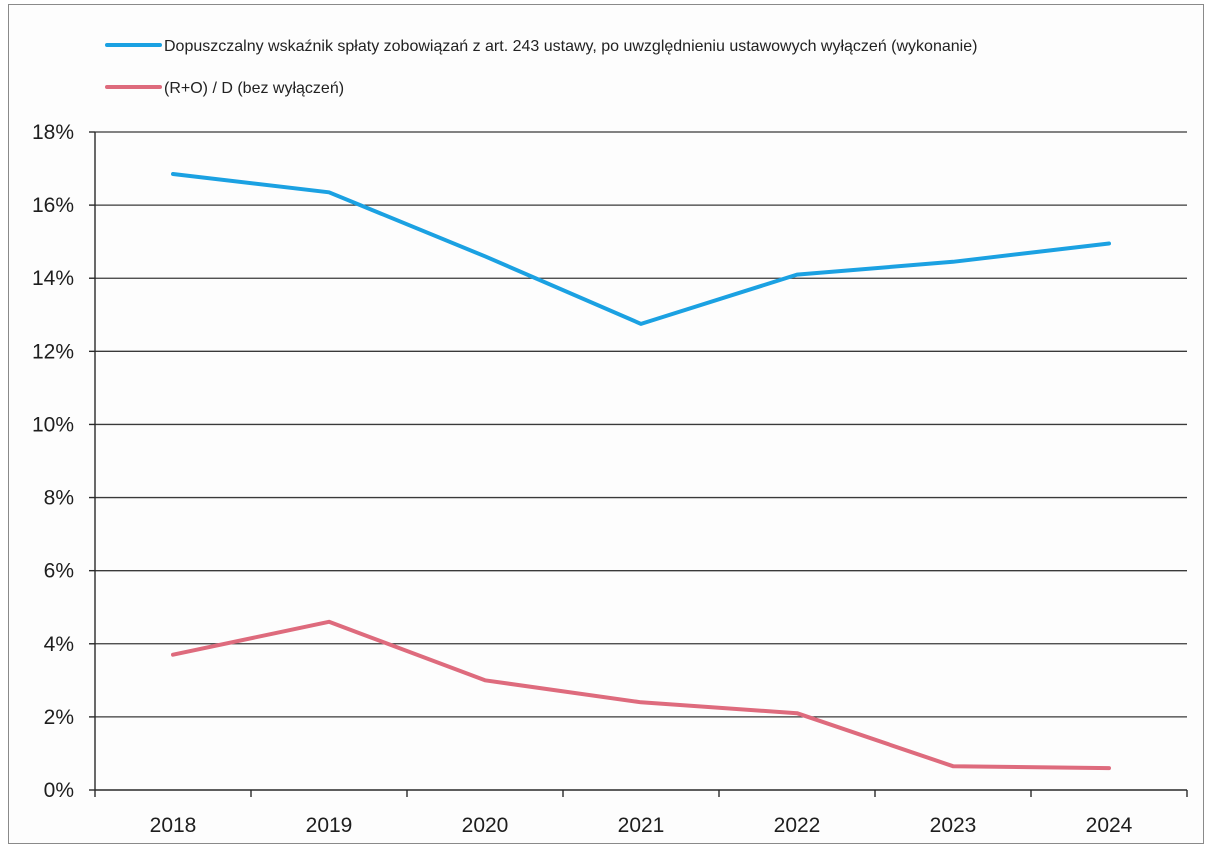 Image resolution: width=1216 pixels, height=851 pixels. I want to click on x-tick-label: 2019, so click(329, 825).